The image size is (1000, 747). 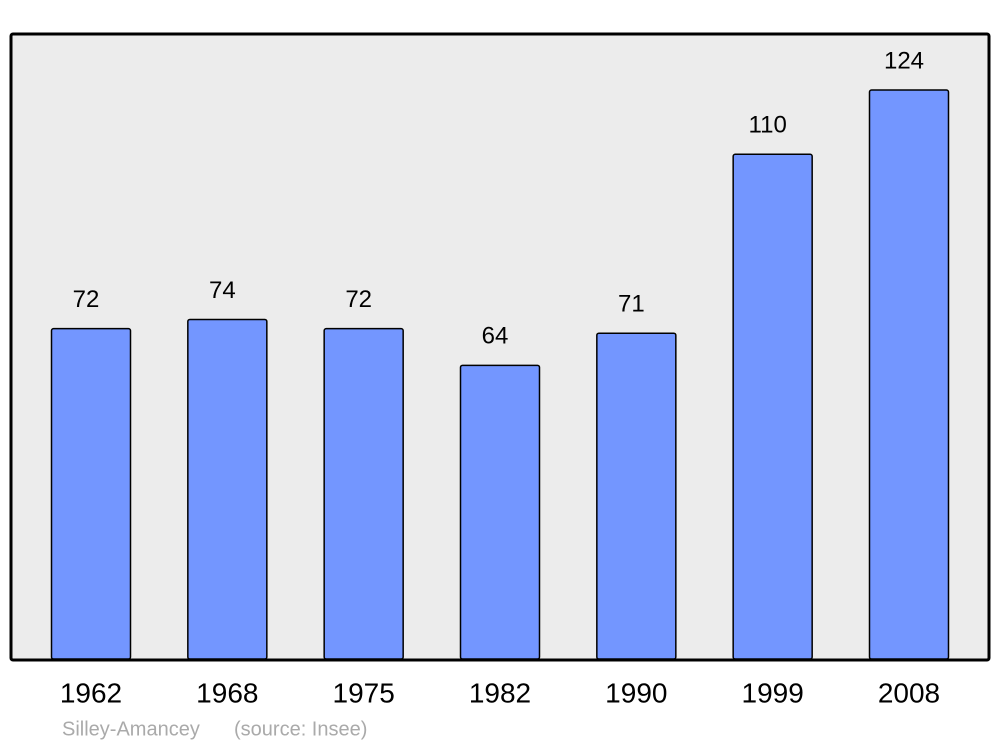 I want to click on x-tick-label: 1962, so click(x=91, y=692).